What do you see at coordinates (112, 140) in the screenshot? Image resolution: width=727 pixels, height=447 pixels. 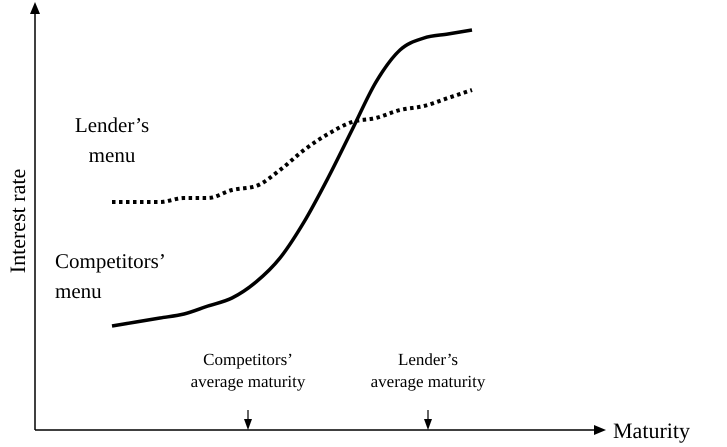 I see `series-label: Lender’s menu` at bounding box center [112, 140].